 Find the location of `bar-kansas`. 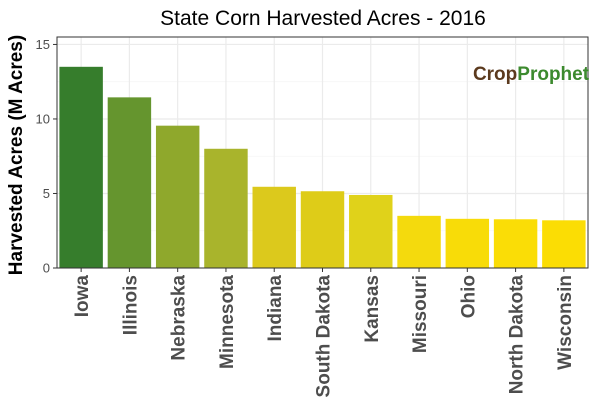

bar-kansas is located at coordinates (371, 231).